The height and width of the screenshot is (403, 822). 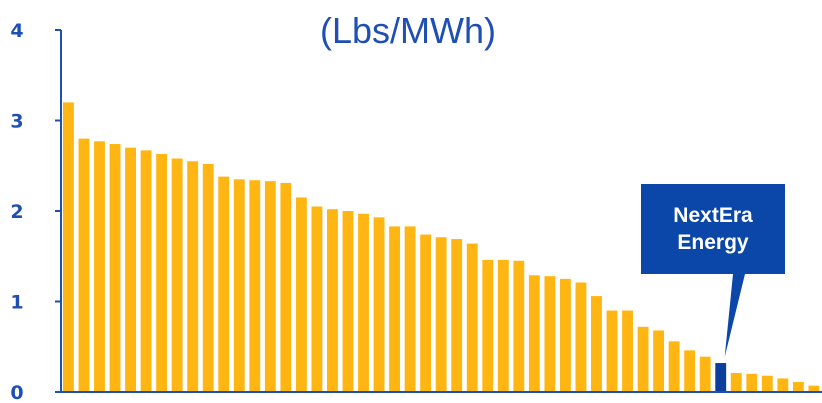 I want to click on nextera-energy-callout: NextEra Energy, so click(x=713, y=270).